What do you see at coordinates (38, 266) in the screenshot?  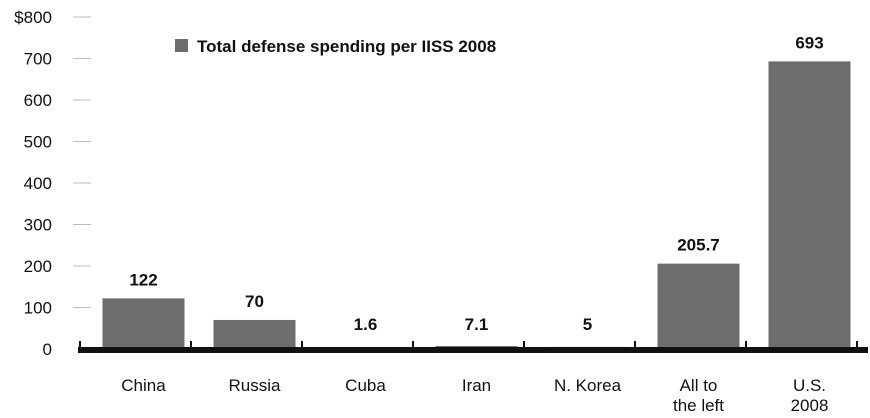 I see `y-tick-label: 200` at bounding box center [38, 266].